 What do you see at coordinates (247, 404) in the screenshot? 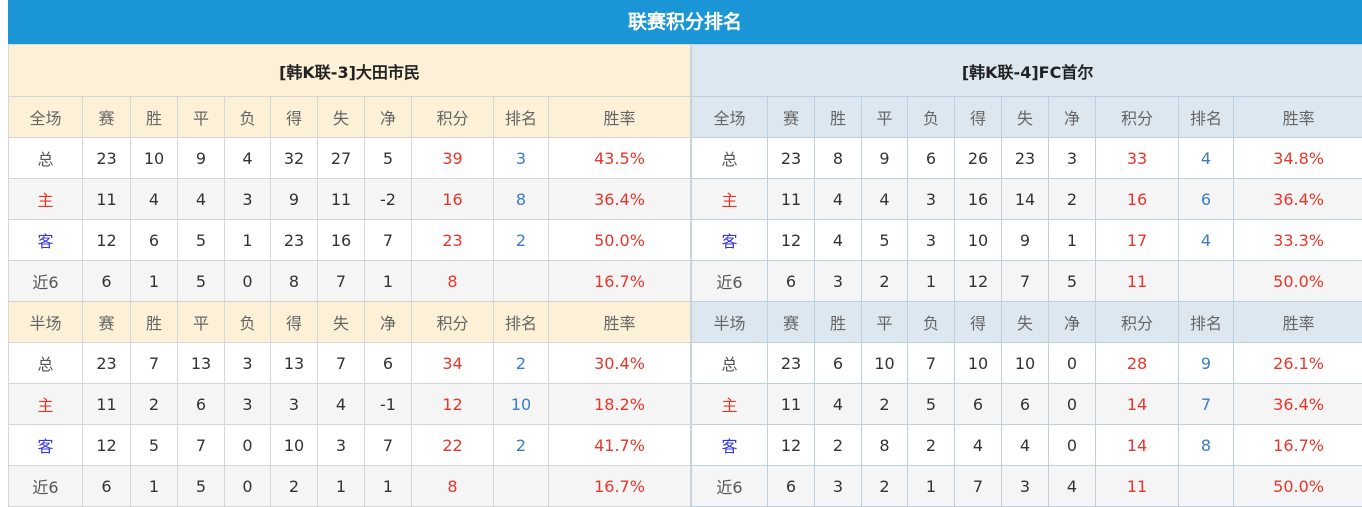
I see `cell-lost: 3` at bounding box center [247, 404].